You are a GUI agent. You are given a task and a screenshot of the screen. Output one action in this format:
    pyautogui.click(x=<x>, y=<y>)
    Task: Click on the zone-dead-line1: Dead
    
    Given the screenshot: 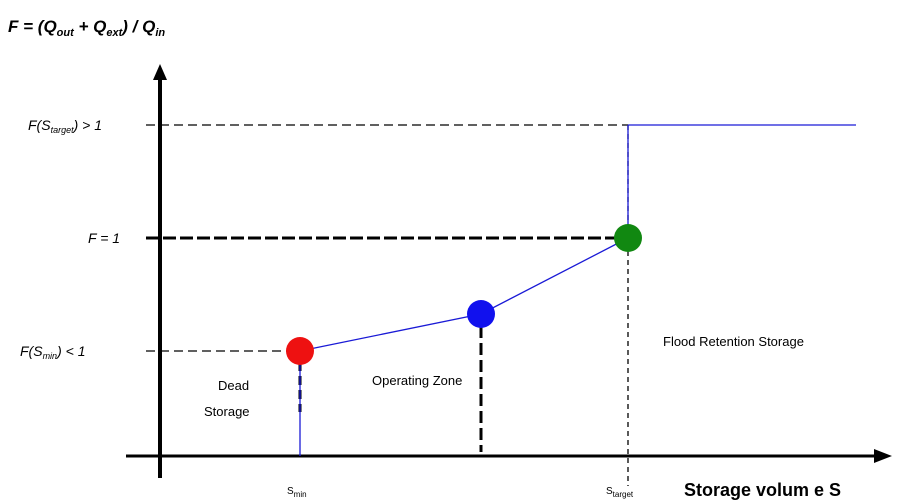 What is the action you would take?
    pyautogui.click(x=233, y=385)
    